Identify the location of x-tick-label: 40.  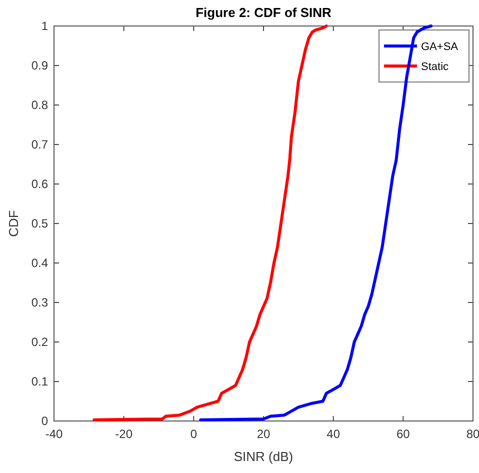
(333, 434).